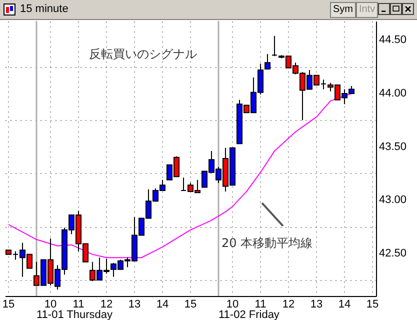 The width and height of the screenshot is (417, 320). What do you see at coordinates (393, 40) in the screenshot?
I see `y-tick-label: 44.50` at bounding box center [393, 40].